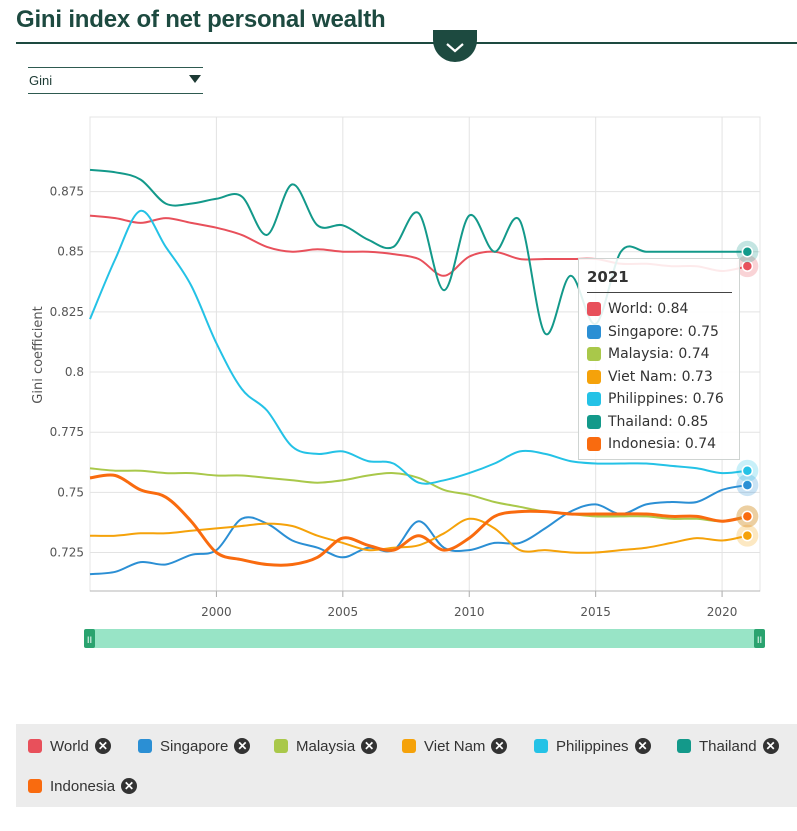 This screenshot has height=831, width=797. I want to click on tooltip-row-label: Thailand: 0.85, so click(658, 422).